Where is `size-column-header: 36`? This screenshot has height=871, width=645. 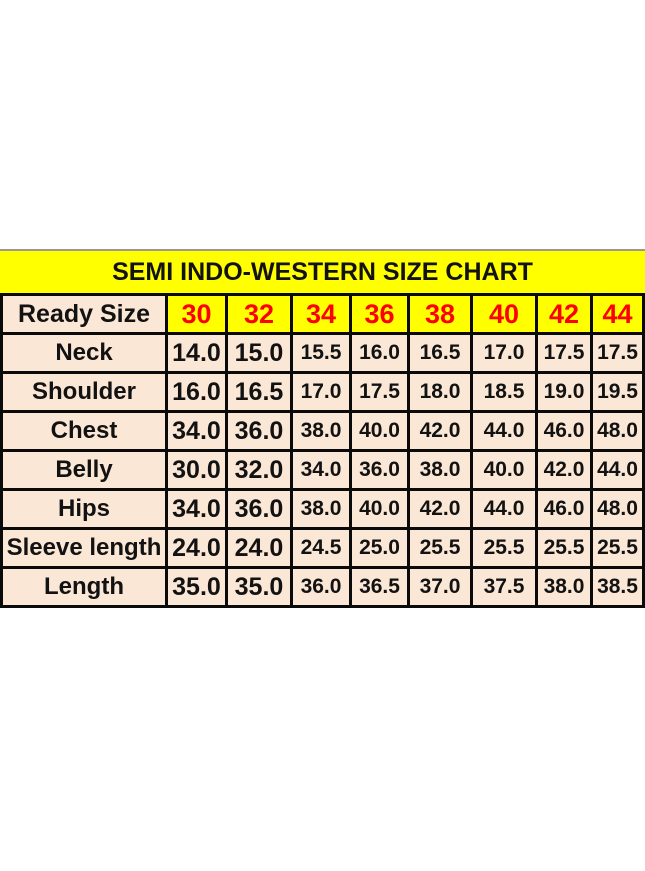
size-column-header: 36 is located at coordinates (379, 314).